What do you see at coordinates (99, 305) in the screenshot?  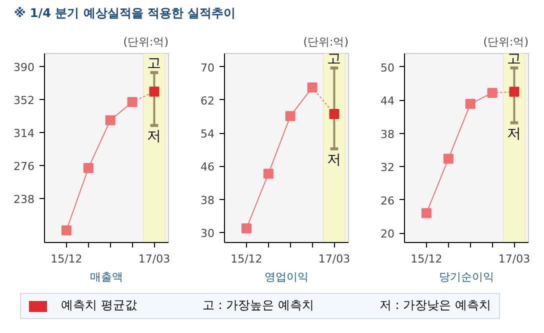 I see `legend-label: 예측치 평균값` at bounding box center [99, 305].